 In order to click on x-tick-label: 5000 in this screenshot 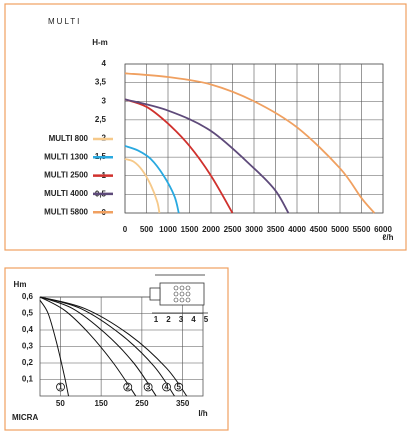, I will do `click(340, 229)`.